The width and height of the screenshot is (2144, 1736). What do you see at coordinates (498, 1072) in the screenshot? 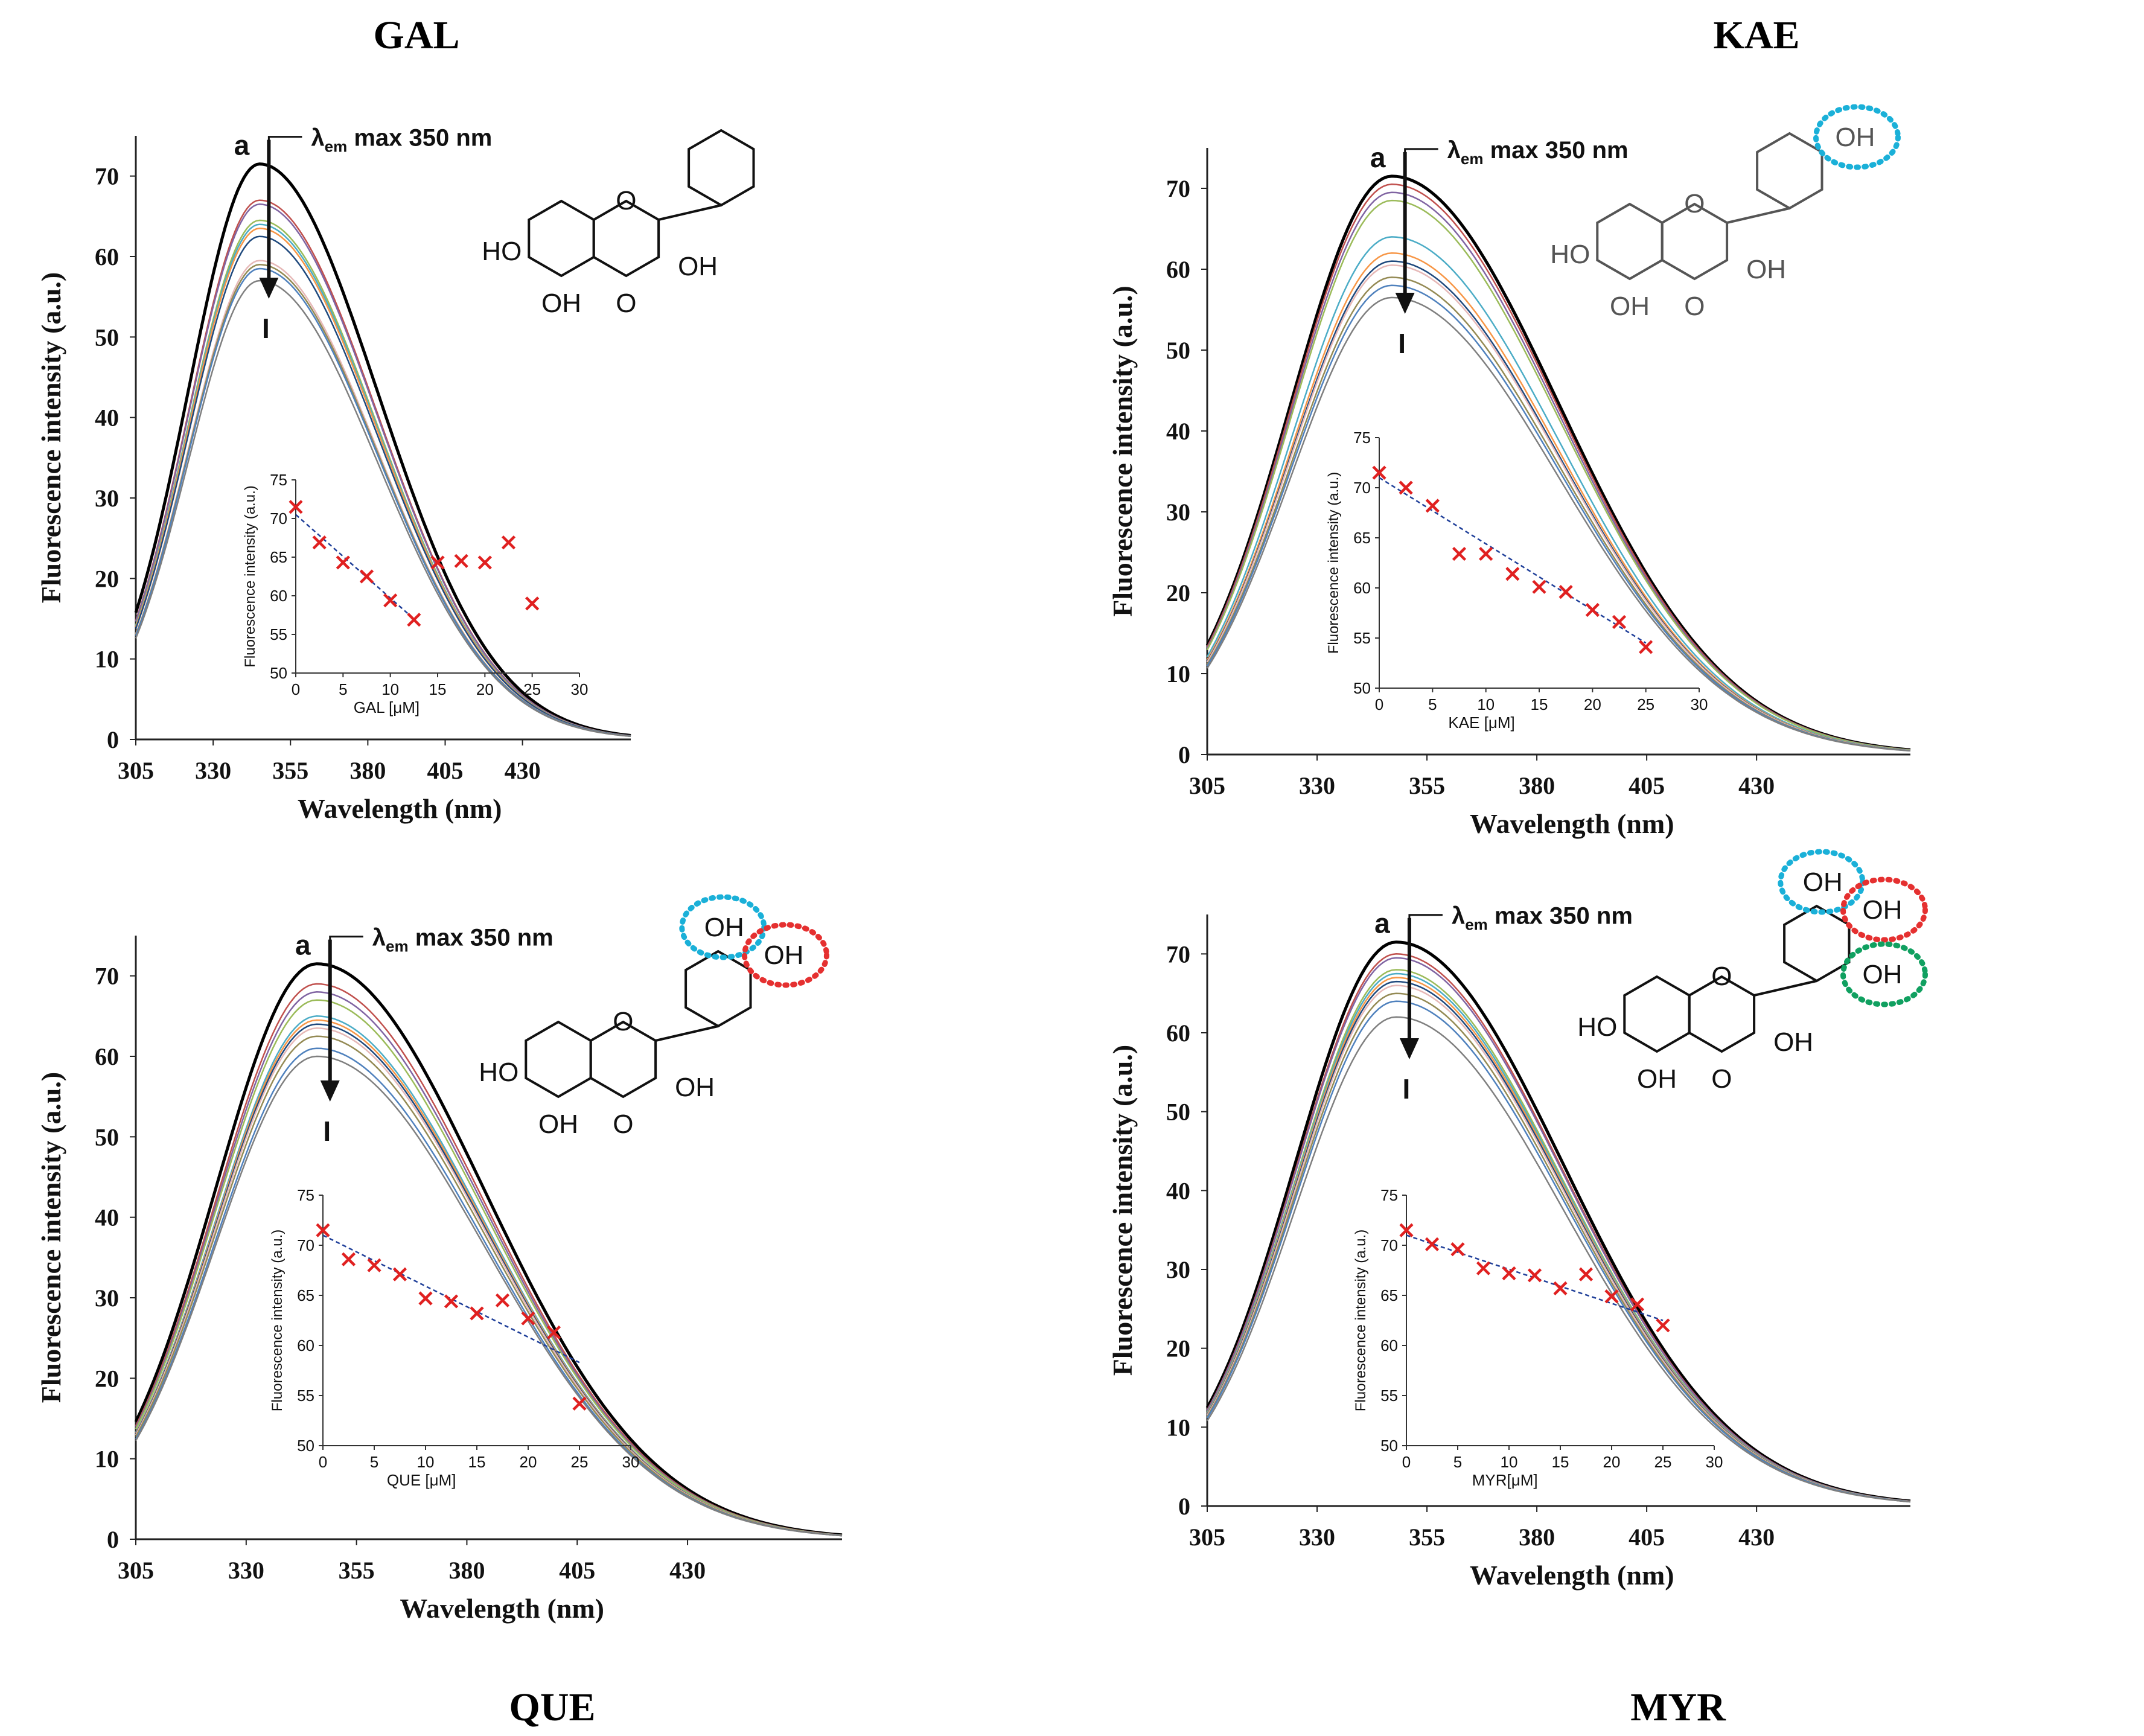
I see `atom-label: HO` at bounding box center [498, 1072].